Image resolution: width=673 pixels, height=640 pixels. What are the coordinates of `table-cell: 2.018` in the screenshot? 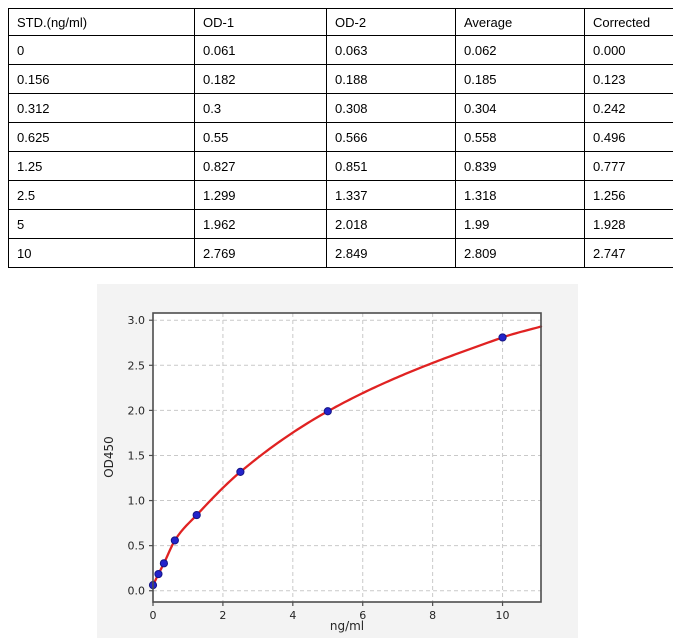 It's located at (391, 224).